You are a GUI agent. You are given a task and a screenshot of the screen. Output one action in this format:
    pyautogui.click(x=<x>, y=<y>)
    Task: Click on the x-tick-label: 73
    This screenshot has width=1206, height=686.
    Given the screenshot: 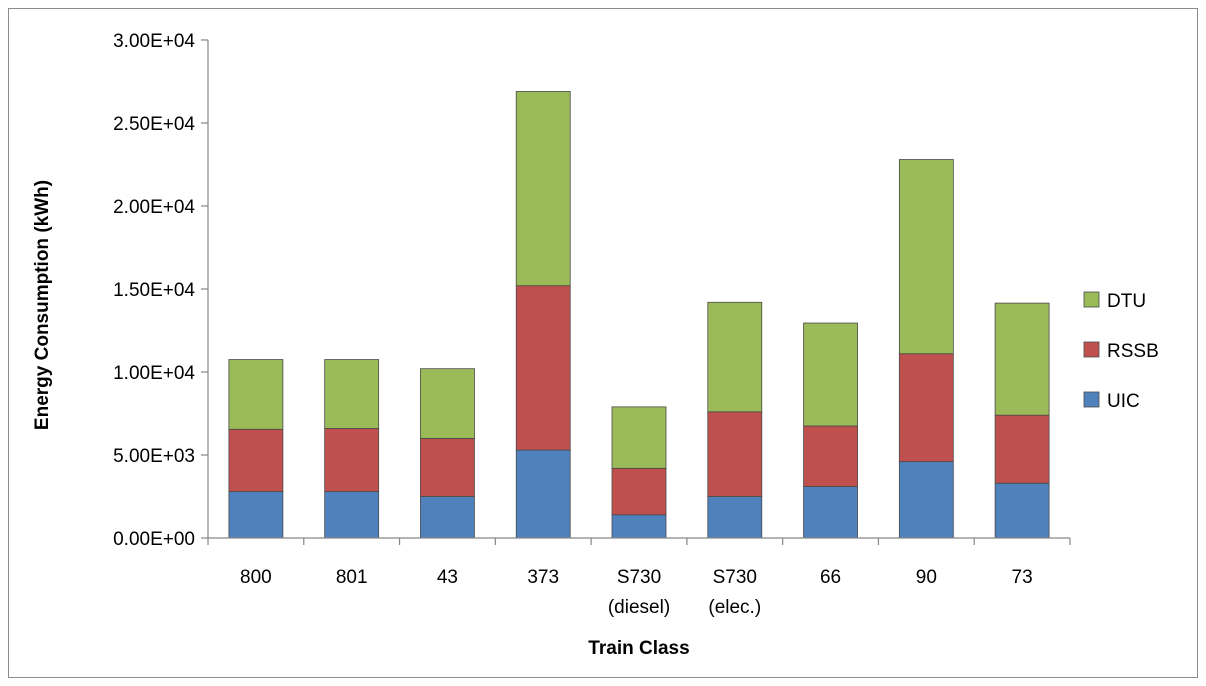 What is the action you would take?
    pyautogui.click(x=1022, y=577)
    